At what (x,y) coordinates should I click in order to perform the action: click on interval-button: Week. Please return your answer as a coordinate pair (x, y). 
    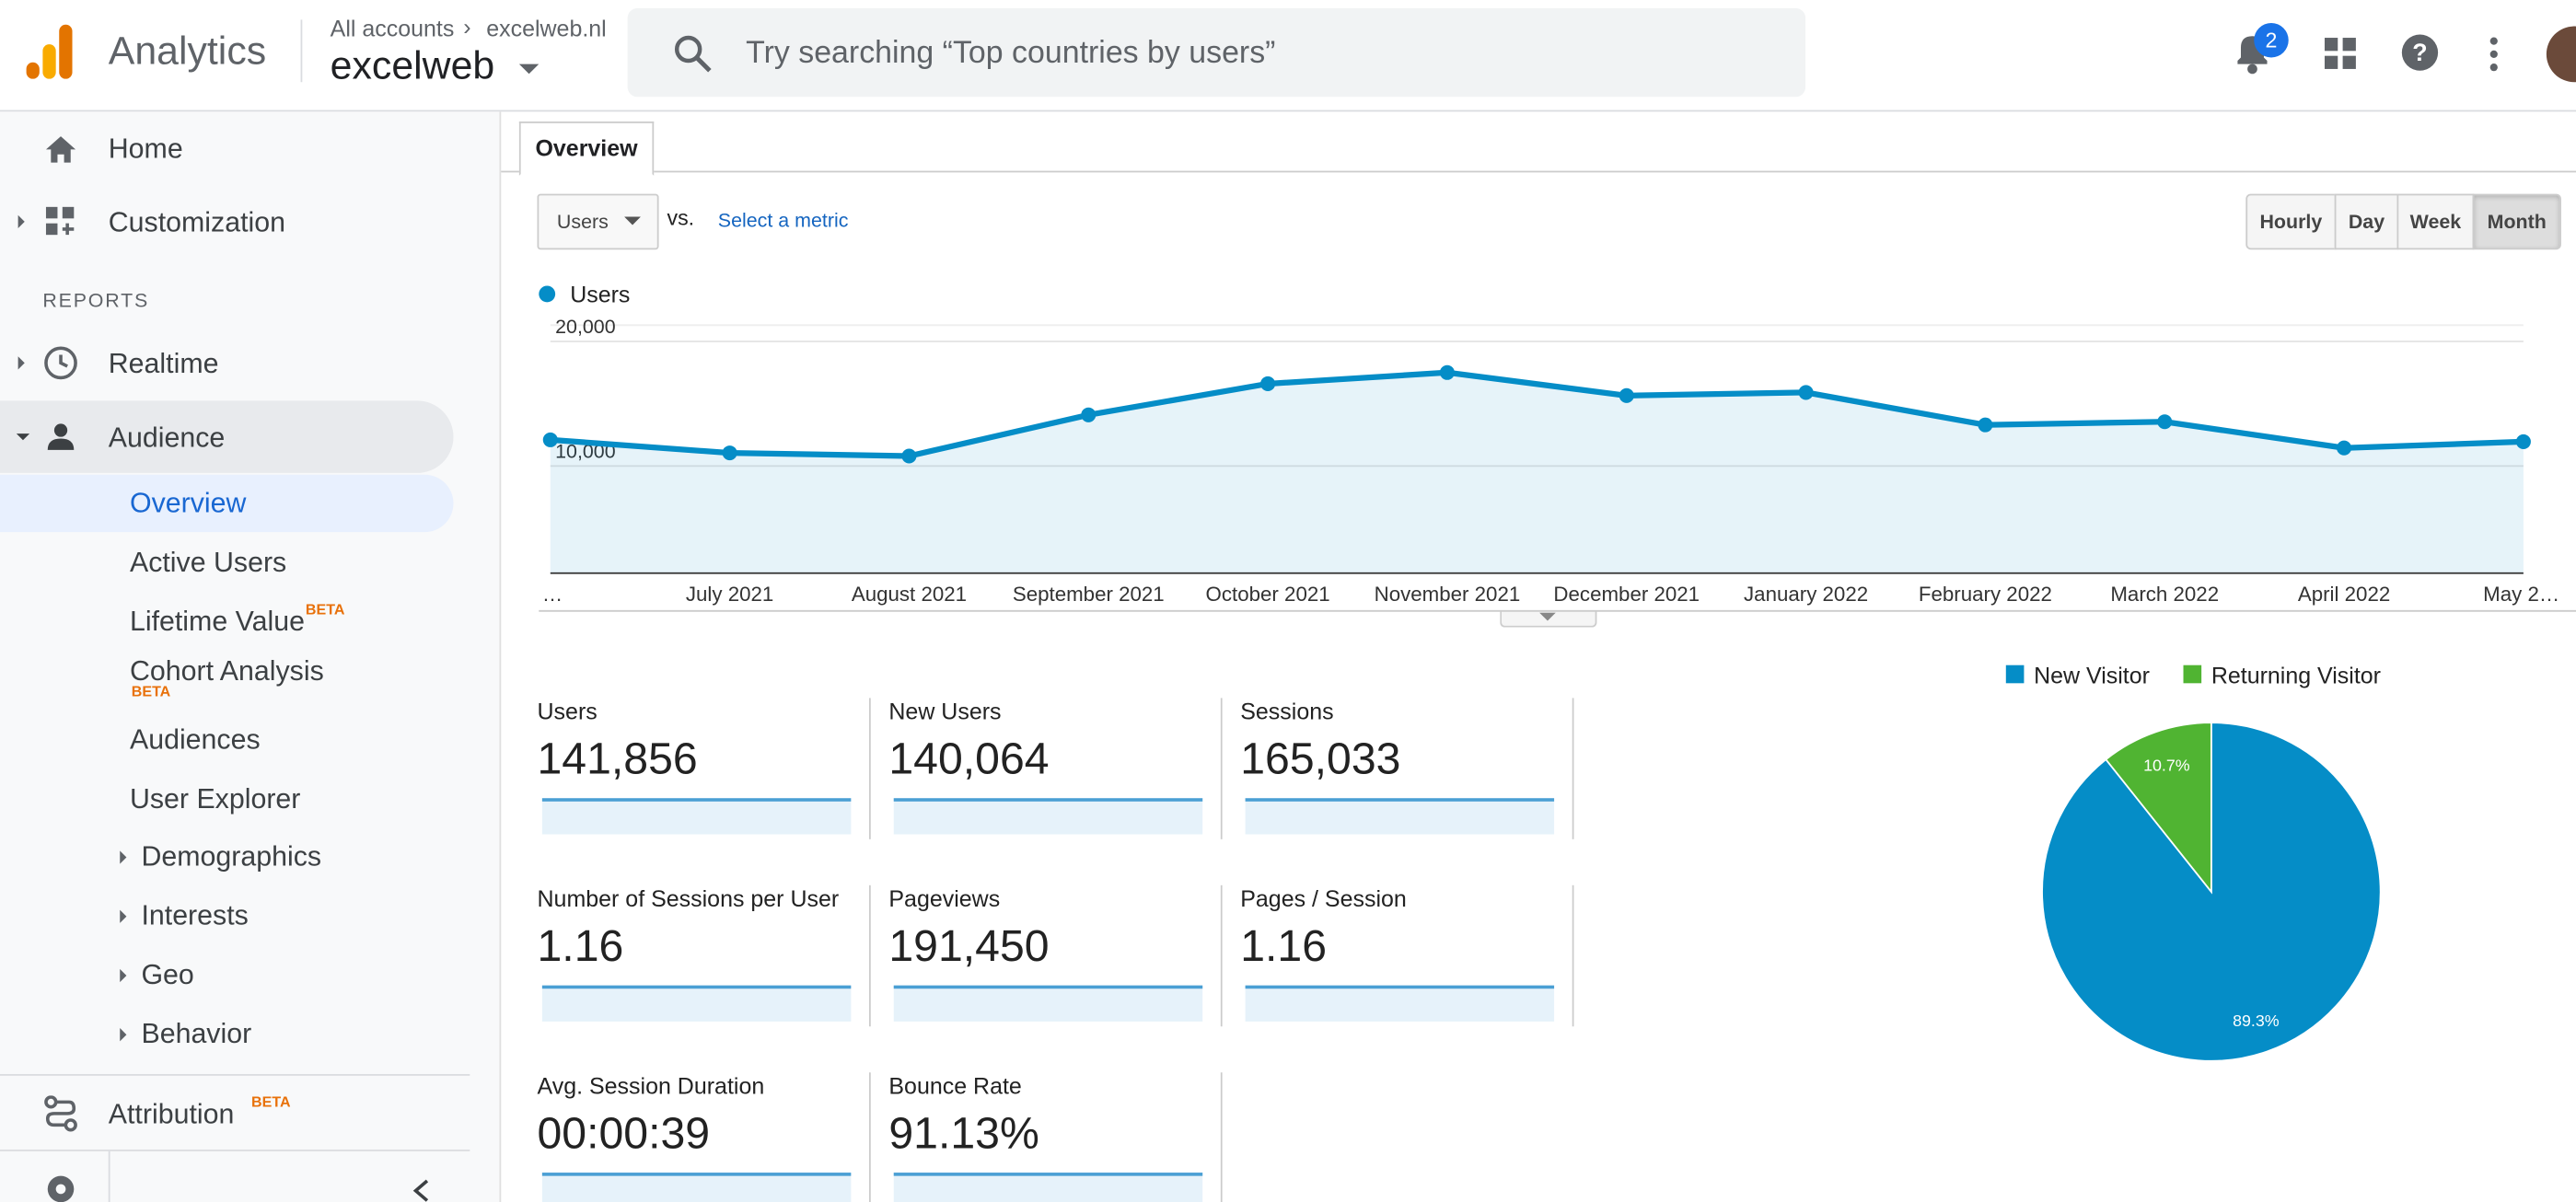
    Looking at the image, I should click on (2435, 221).